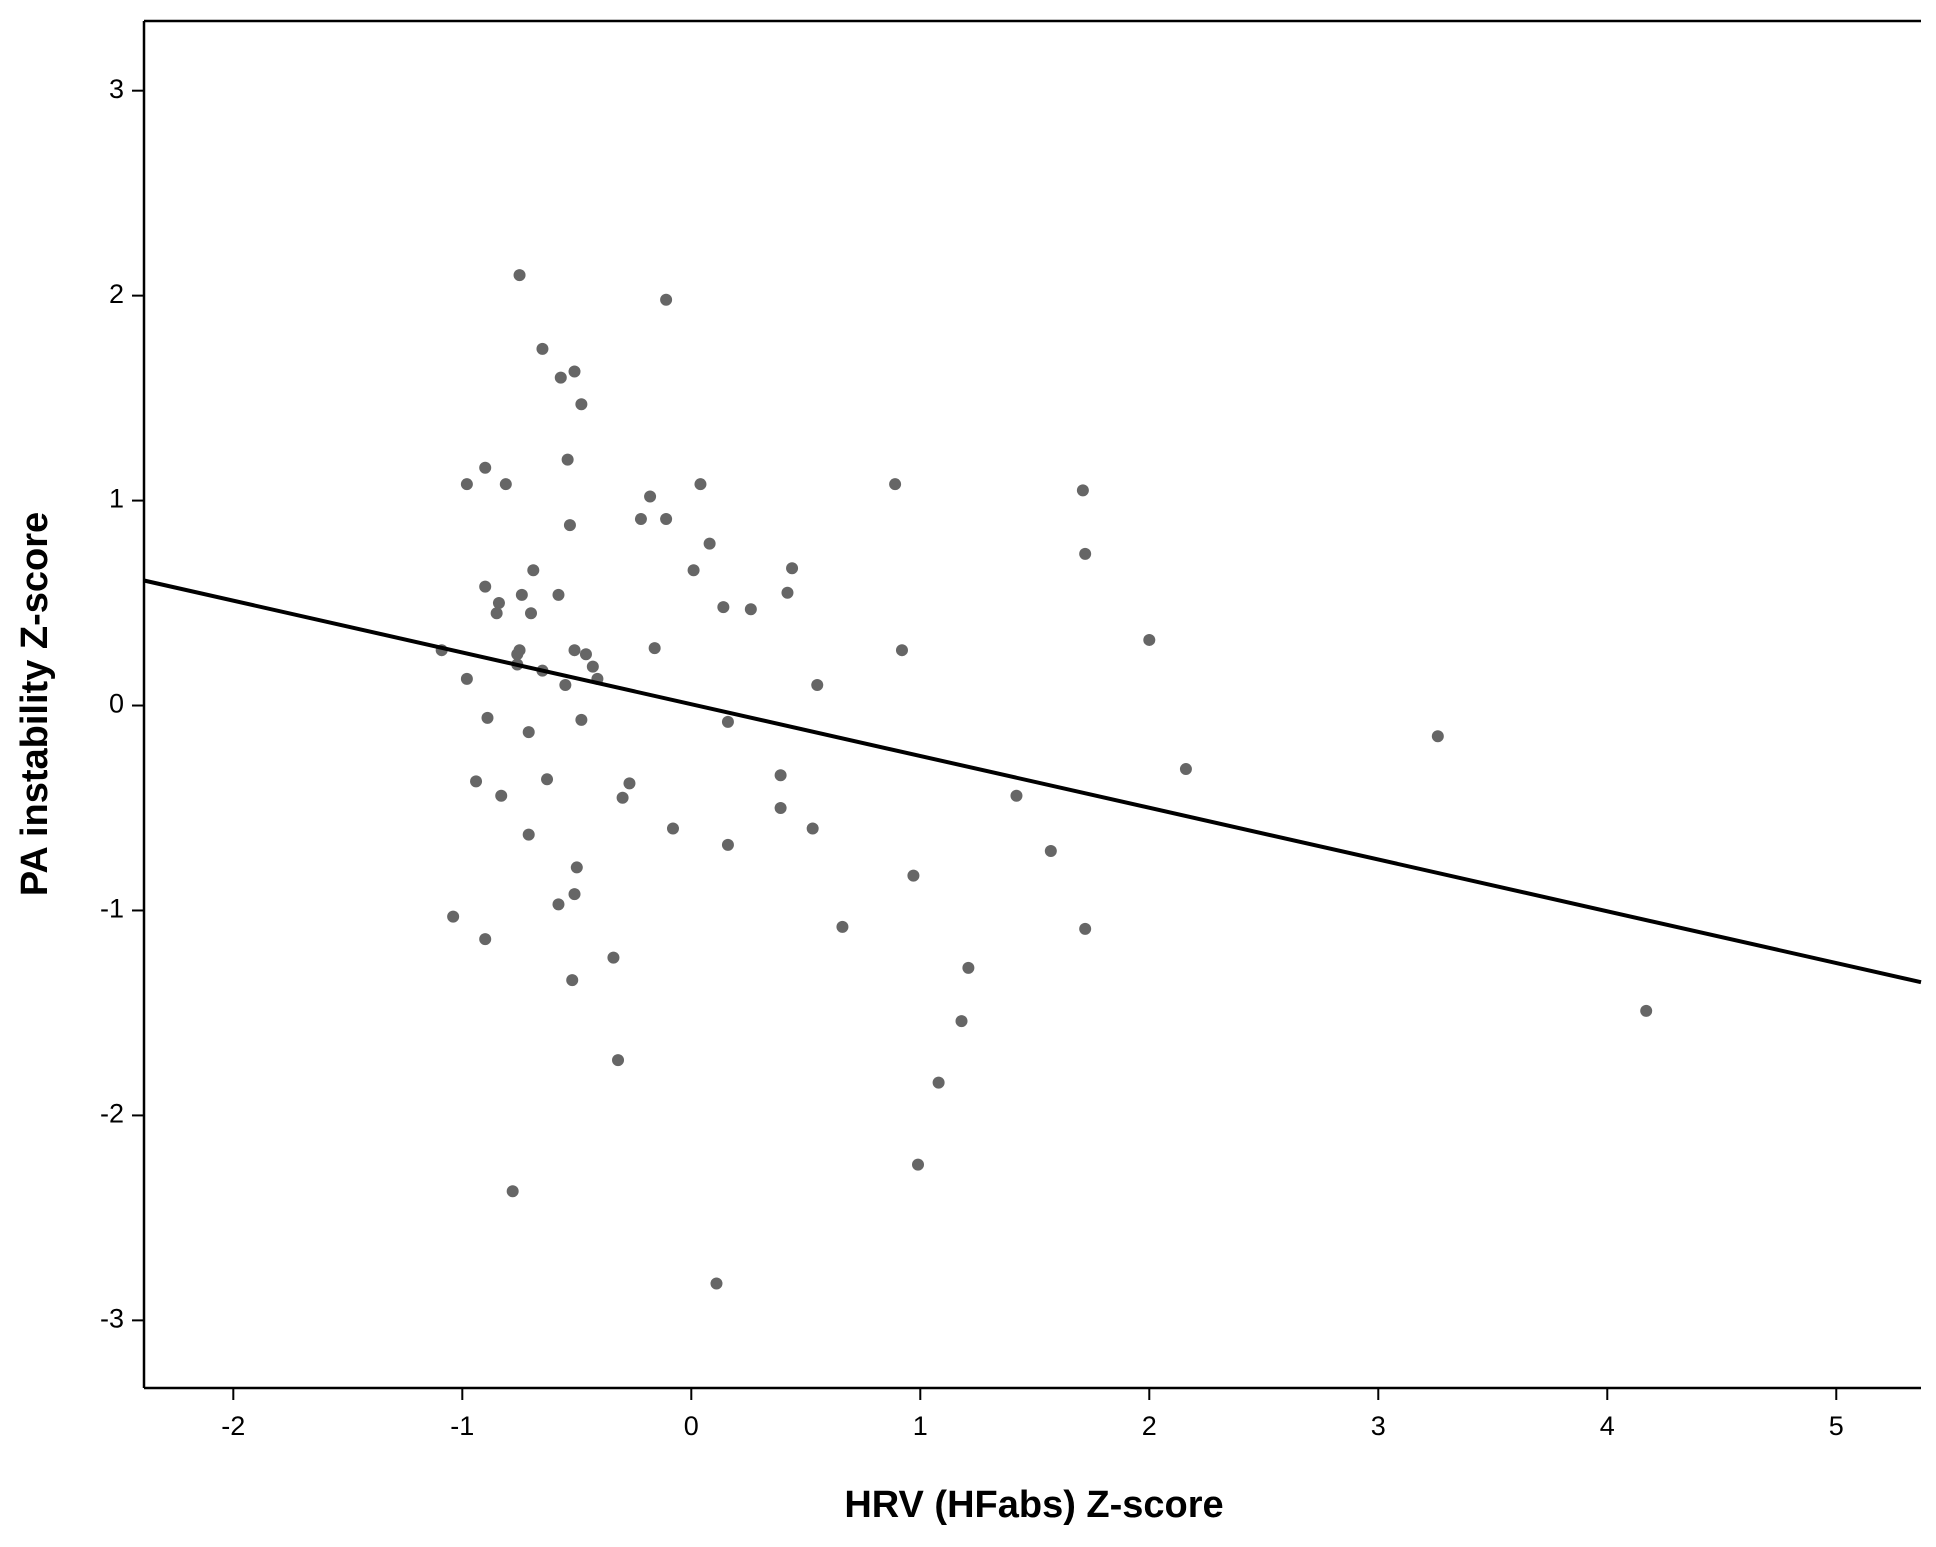  Describe the element at coordinates (233, 1426) in the screenshot. I see `x-tick-label: -2` at that location.